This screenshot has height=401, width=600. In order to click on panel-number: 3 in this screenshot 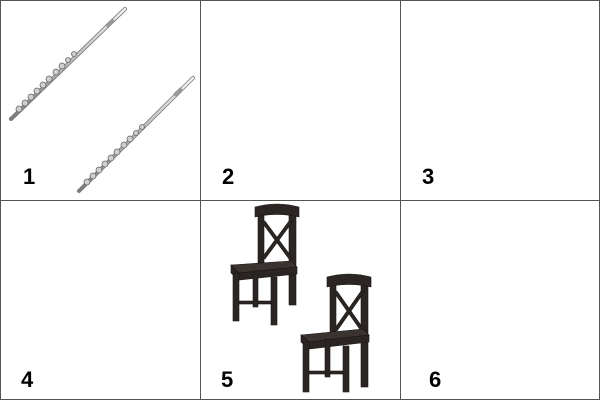, I will do `click(428, 176)`.